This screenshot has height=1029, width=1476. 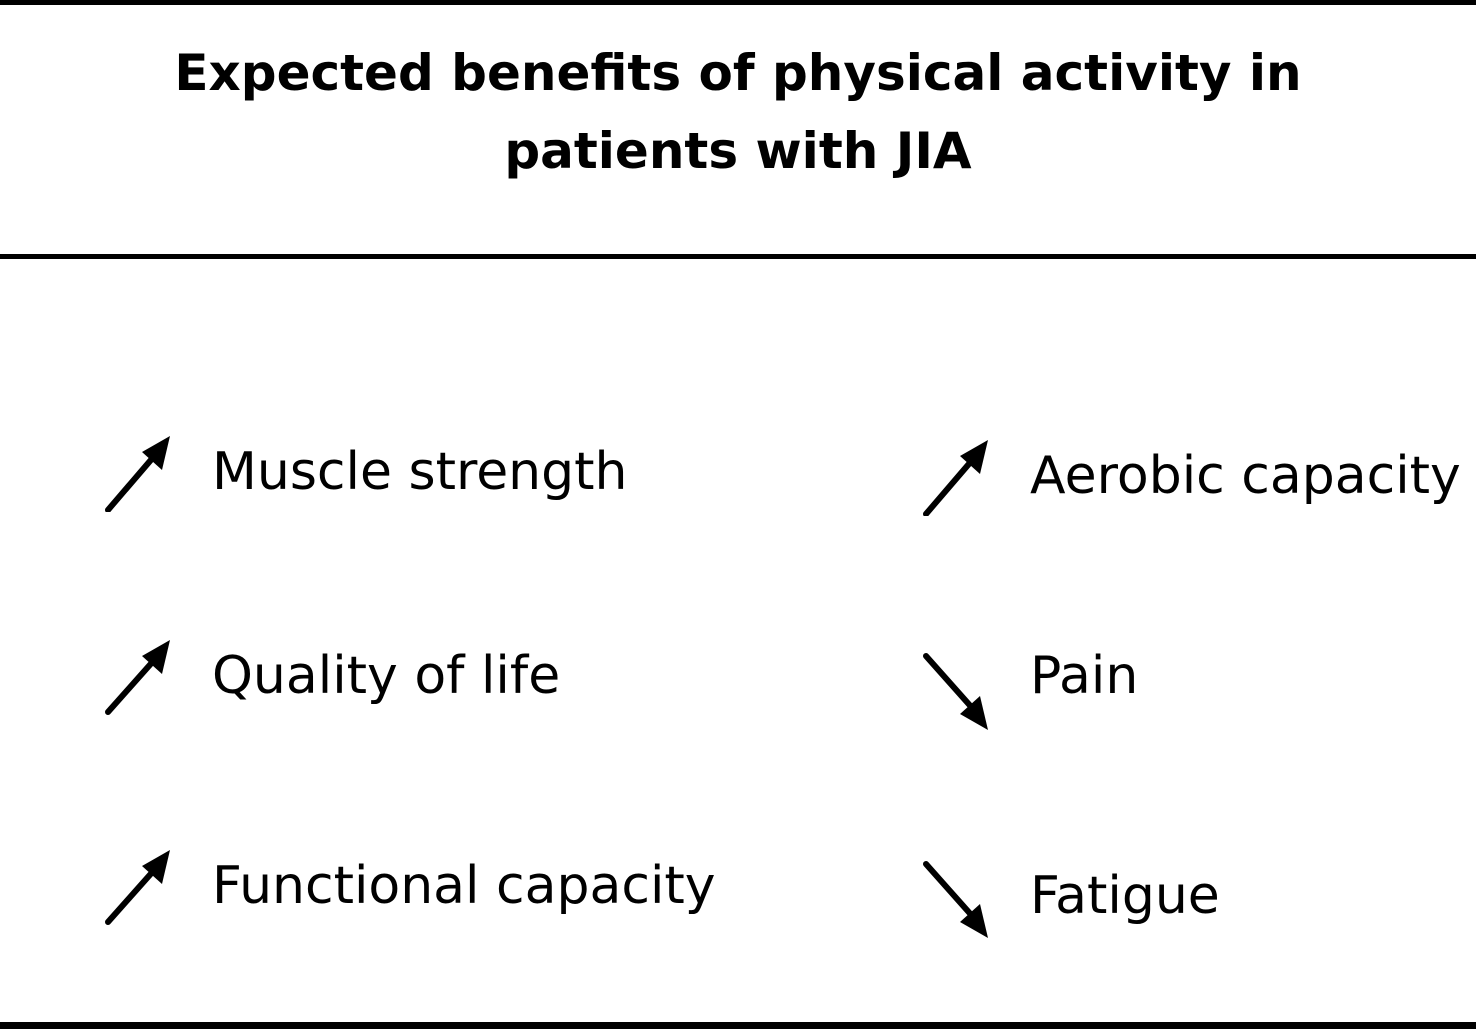 I want to click on title-line-2: patients with JIA, so click(x=738, y=151).